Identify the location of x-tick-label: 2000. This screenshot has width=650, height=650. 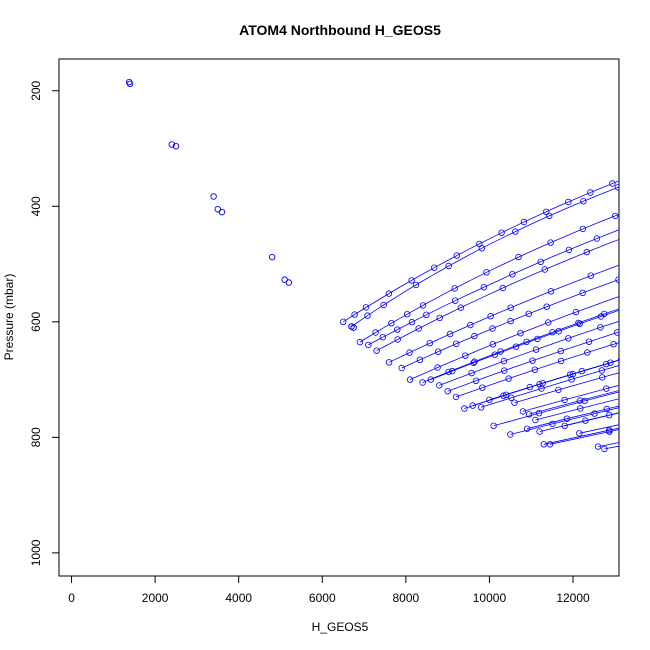
(155, 598).